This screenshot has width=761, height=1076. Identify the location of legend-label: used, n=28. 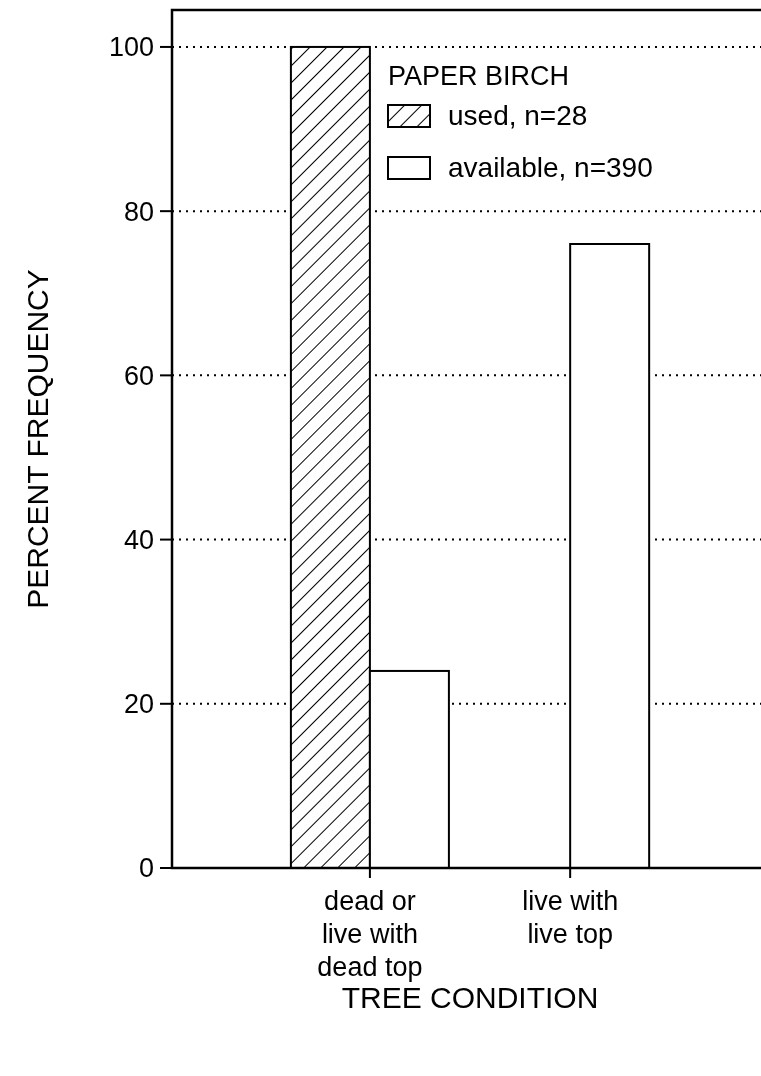
(518, 115).